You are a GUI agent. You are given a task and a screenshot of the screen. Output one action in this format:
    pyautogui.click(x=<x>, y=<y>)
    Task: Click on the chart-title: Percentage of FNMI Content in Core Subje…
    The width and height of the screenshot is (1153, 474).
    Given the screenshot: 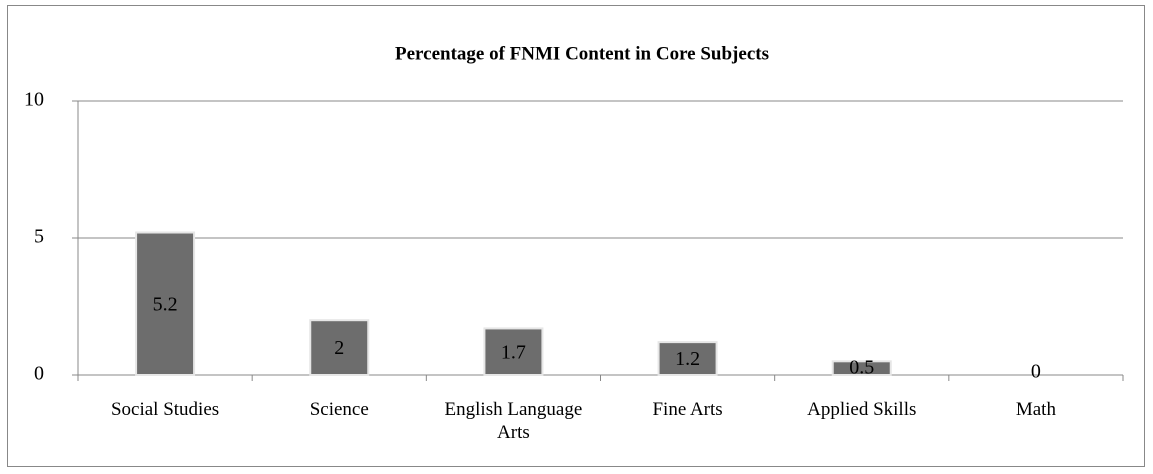 What is the action you would take?
    pyautogui.click(x=582, y=53)
    